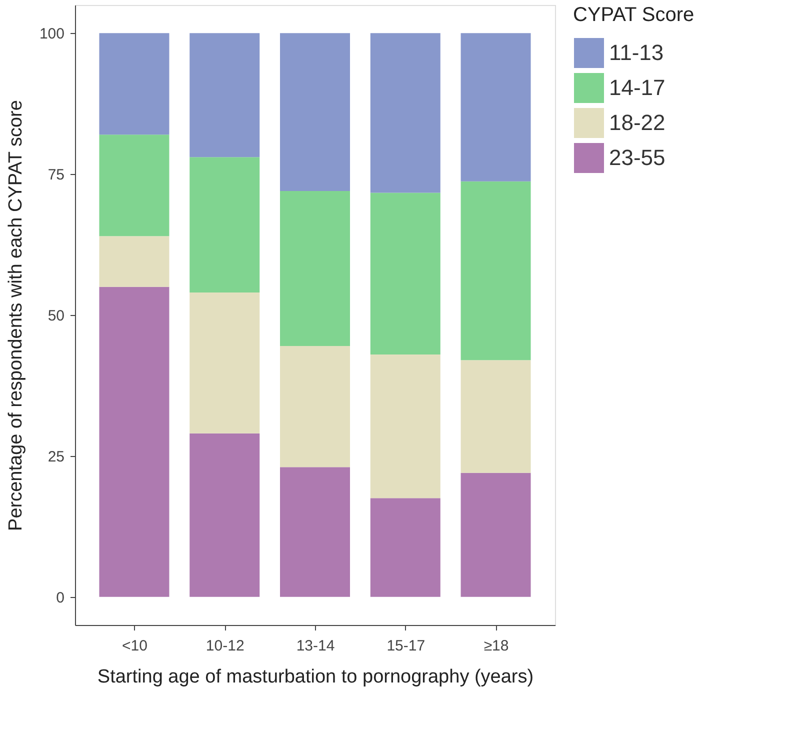  Describe the element at coordinates (15, 315) in the screenshot. I see `y-axis-title: Percentage of respondents with each CYPAT score` at that location.